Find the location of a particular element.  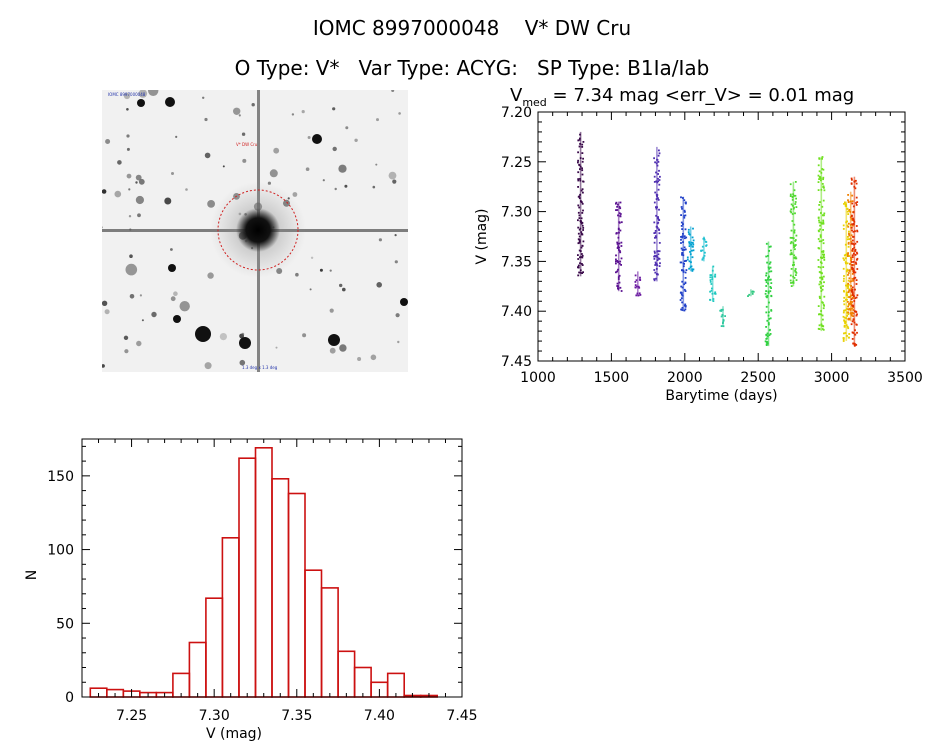

title-sub: med is located at coordinates (534, 102).